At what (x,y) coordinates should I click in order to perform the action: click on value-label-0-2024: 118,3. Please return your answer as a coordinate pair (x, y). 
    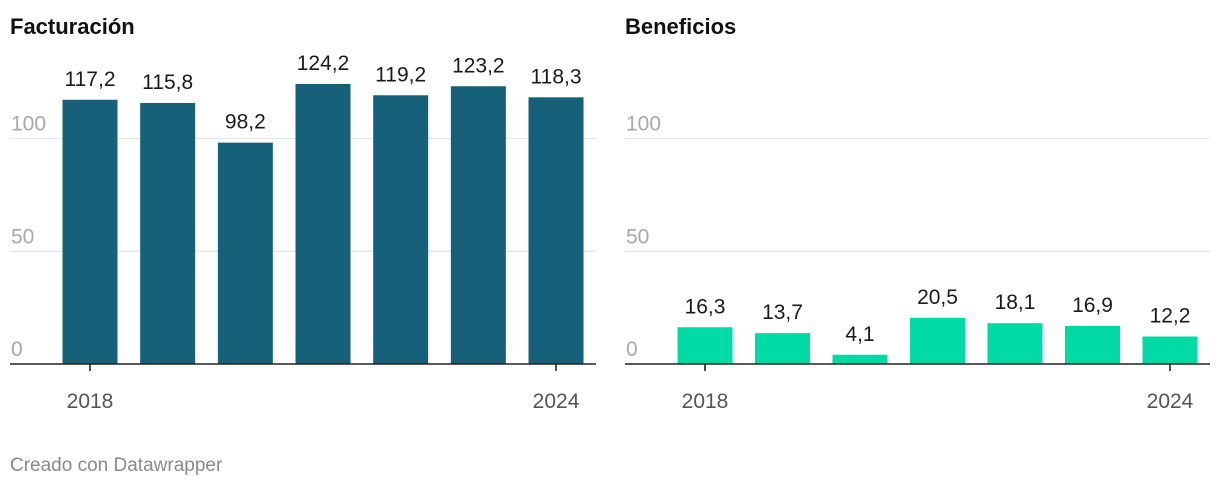
    Looking at the image, I should click on (556, 76).